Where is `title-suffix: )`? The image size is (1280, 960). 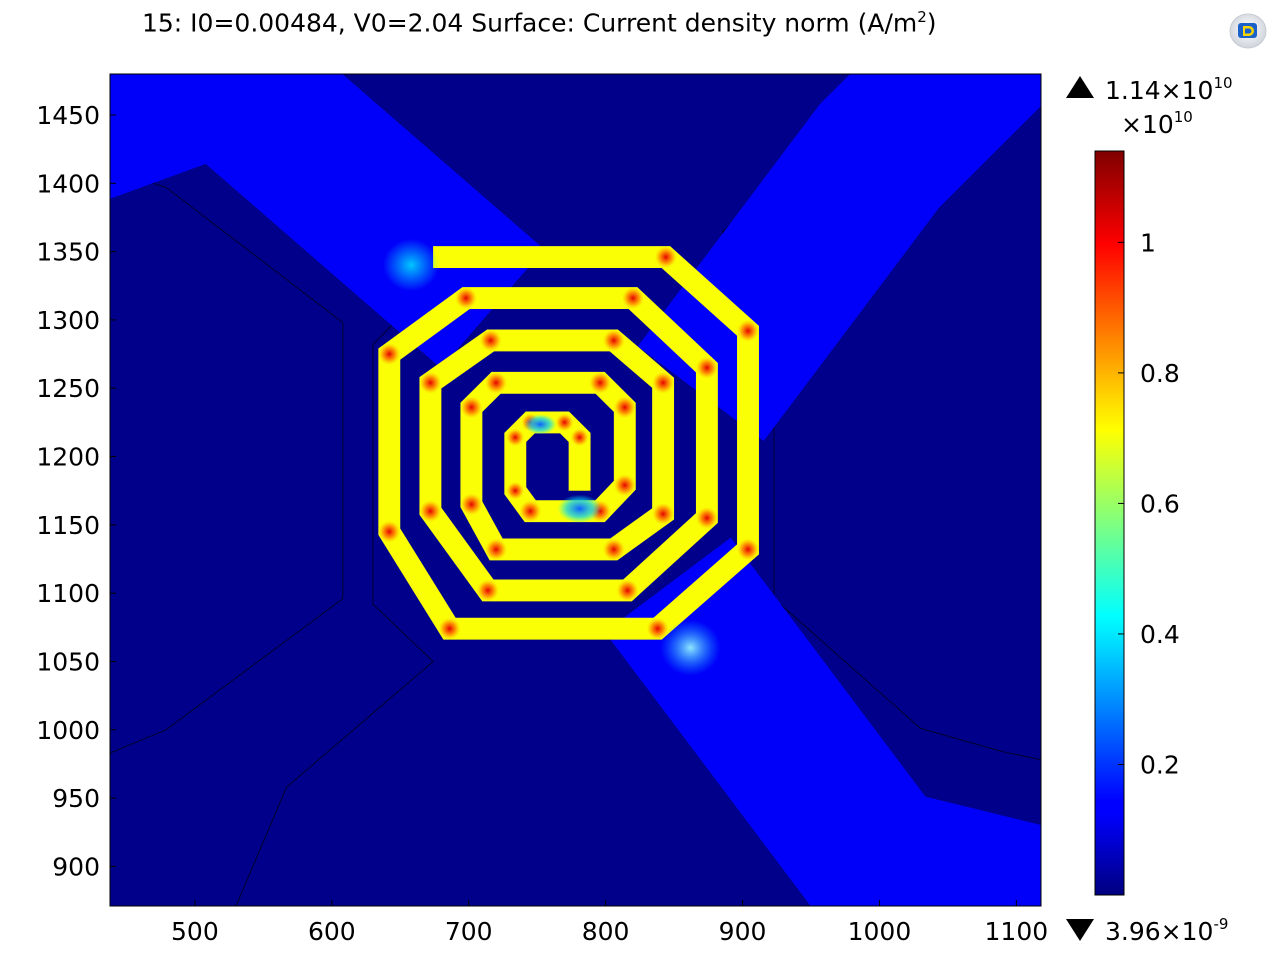 title-suffix: ) is located at coordinates (931, 23).